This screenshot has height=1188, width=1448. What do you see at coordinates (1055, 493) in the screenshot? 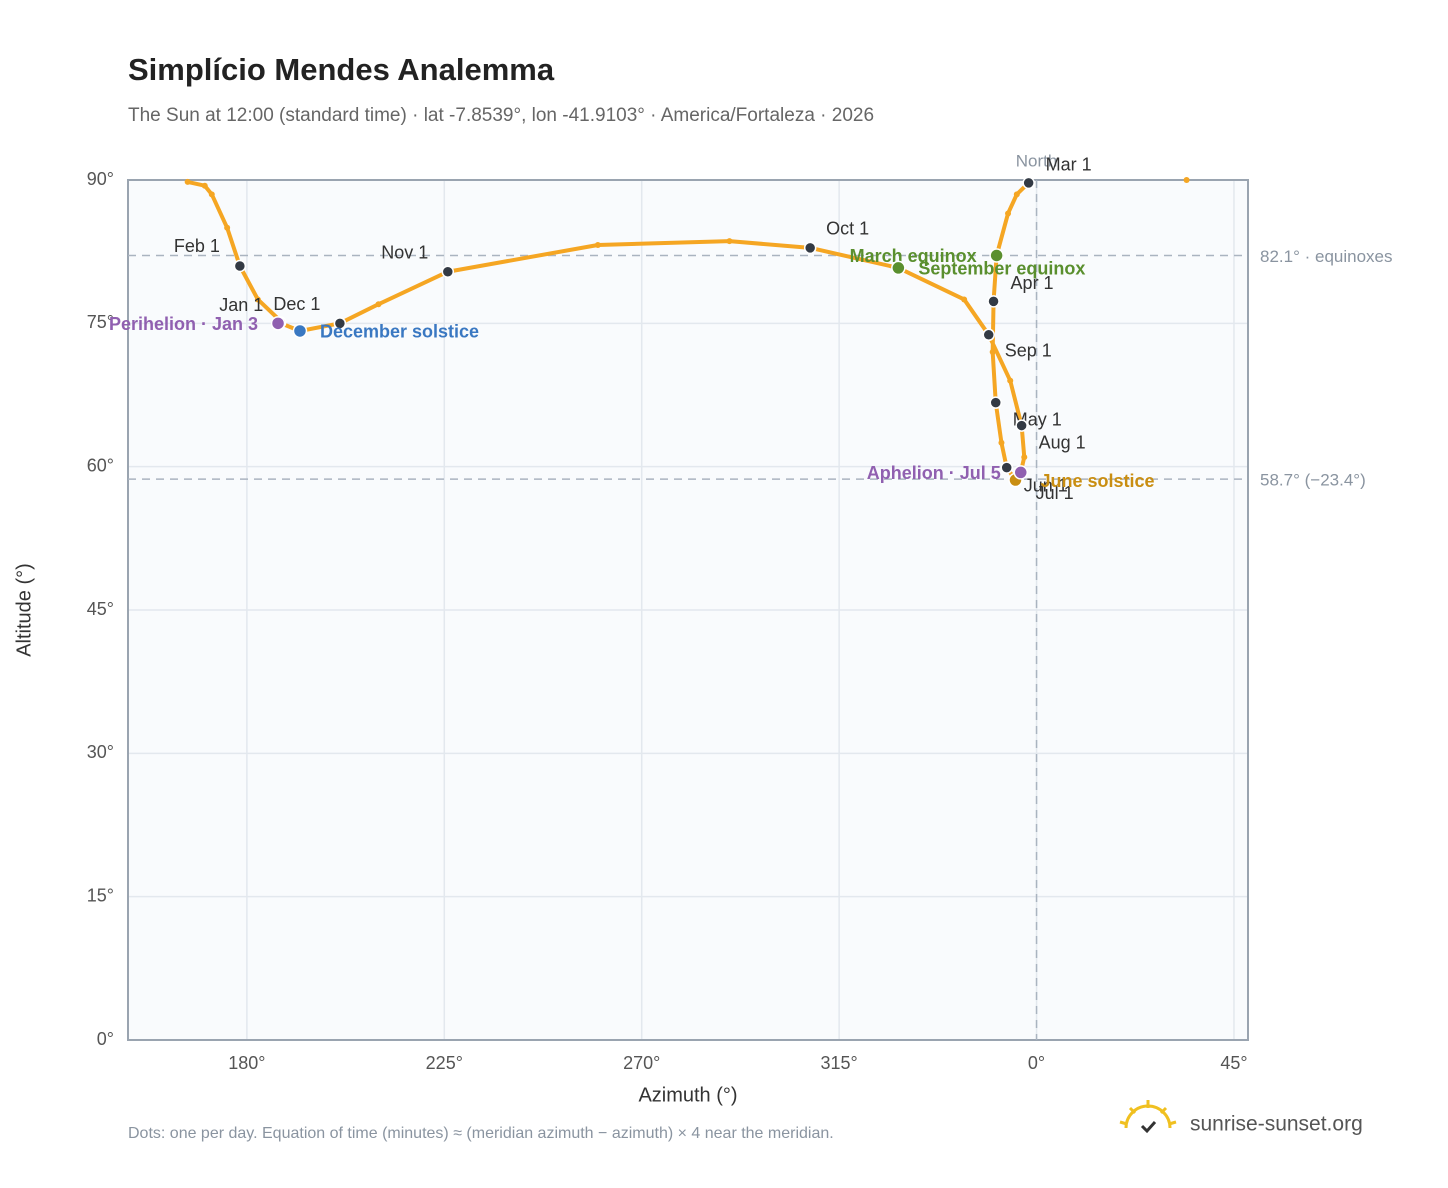
I see `month-label: Jul 1` at bounding box center [1055, 493].